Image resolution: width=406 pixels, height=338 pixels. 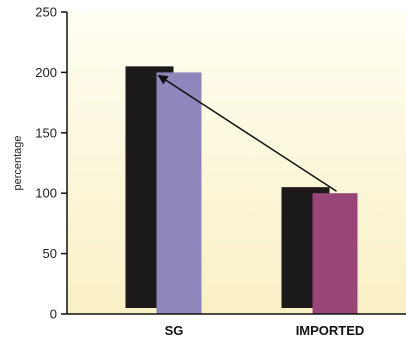 What do you see at coordinates (46, 72) in the screenshot?
I see `y-tick-label: 200` at bounding box center [46, 72].